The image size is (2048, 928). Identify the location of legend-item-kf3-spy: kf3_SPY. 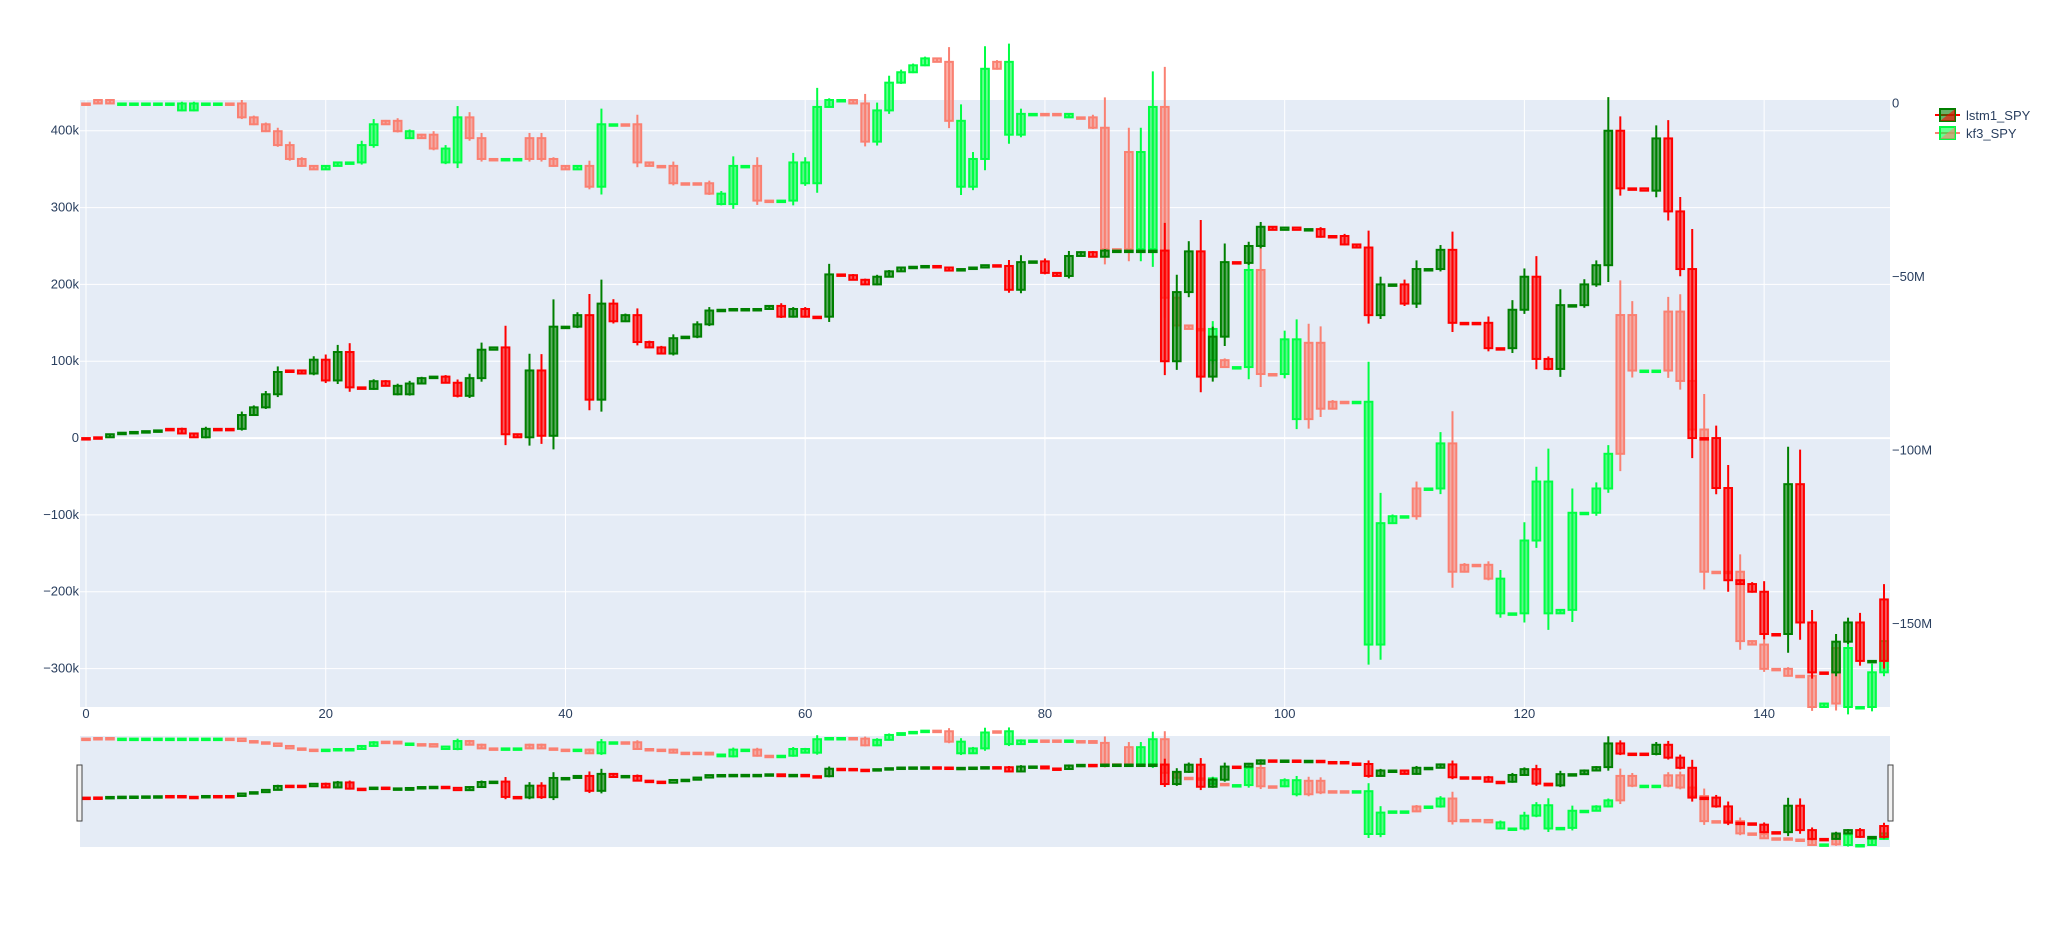
(1976, 133).